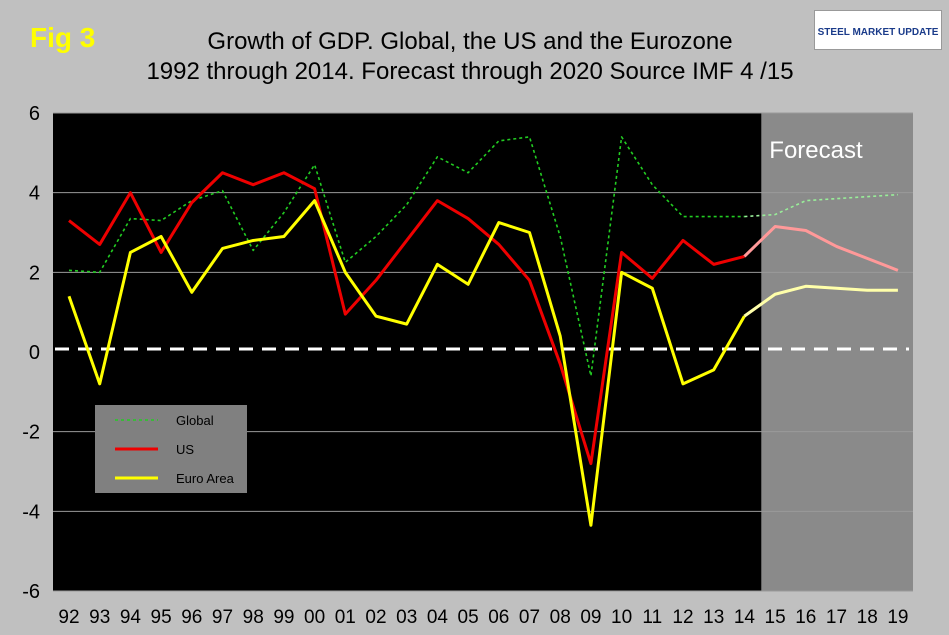  Describe the element at coordinates (161, 617) in the screenshot. I see `x-tick-label: 95` at that location.